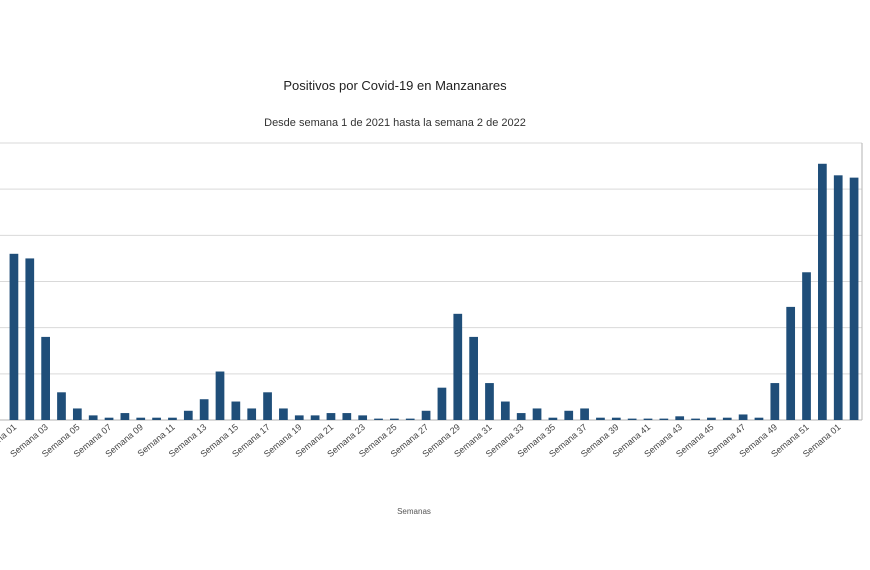 The image size is (870, 570). Describe the element at coordinates (414, 511) in the screenshot. I see `x-axis-title: Semanas` at that location.